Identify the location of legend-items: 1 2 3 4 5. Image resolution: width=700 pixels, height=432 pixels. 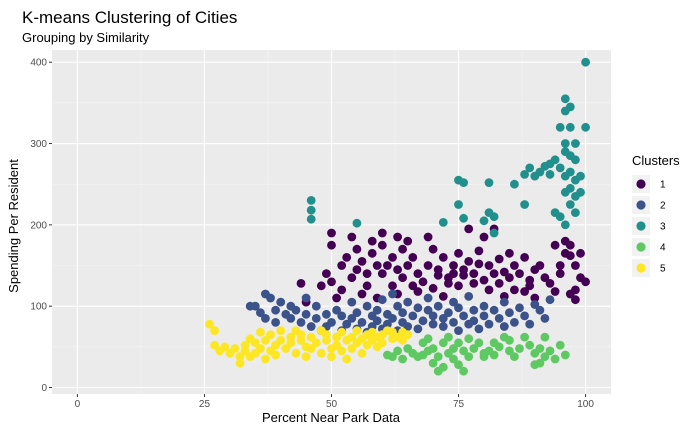
(649, 226).